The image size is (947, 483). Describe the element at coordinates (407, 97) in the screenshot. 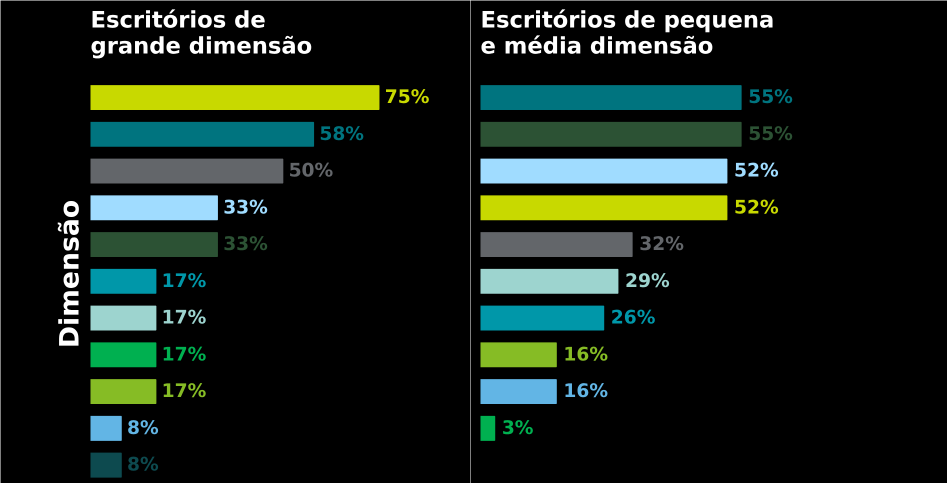

I see `data-label: 75%` at that location.